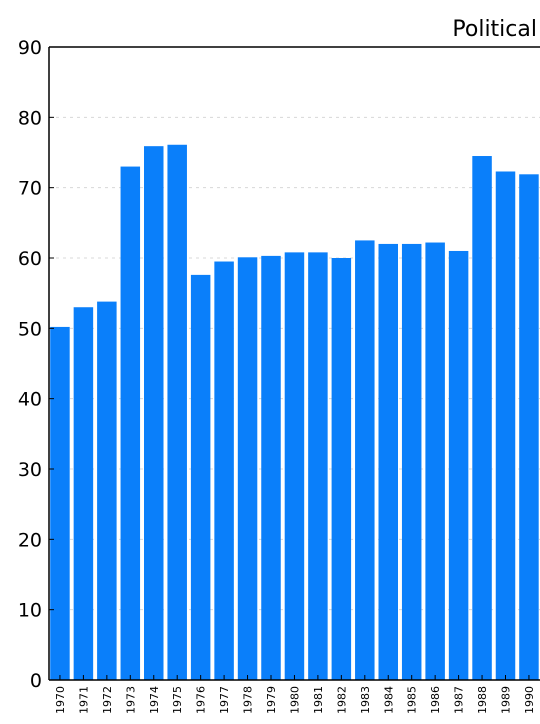  What do you see at coordinates (318, 700) in the screenshot?
I see `x-tick-label: 1981` at bounding box center [318, 700].